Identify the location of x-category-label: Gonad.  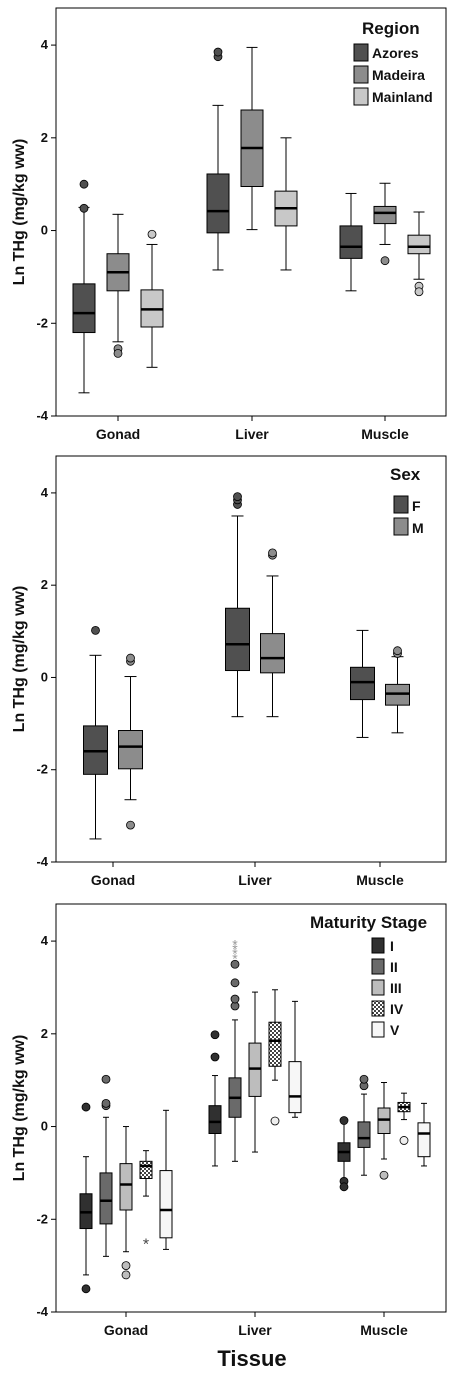
(126, 1330).